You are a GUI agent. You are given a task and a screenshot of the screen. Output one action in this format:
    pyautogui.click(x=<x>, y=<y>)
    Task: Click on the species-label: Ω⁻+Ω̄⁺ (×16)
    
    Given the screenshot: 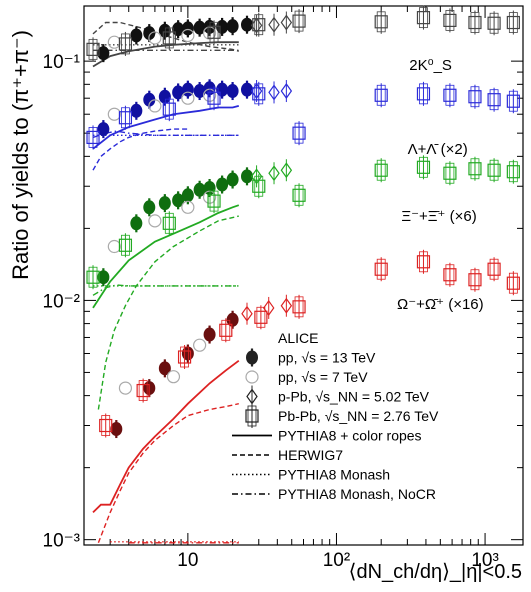 What is the action you would take?
    pyautogui.click(x=440, y=304)
    